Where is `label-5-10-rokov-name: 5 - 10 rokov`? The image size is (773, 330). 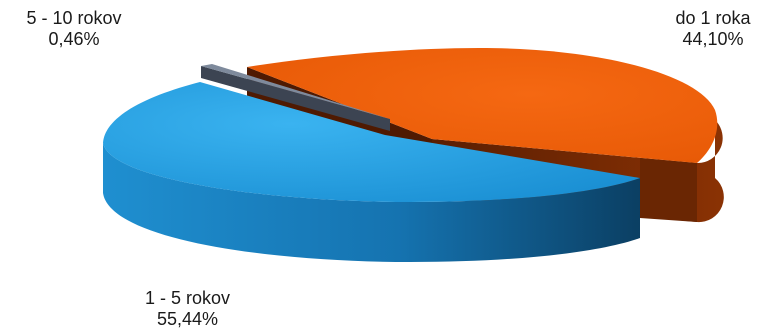
label-5-10-rokov-name: 5 - 10 rokov is located at coordinates (74, 18).